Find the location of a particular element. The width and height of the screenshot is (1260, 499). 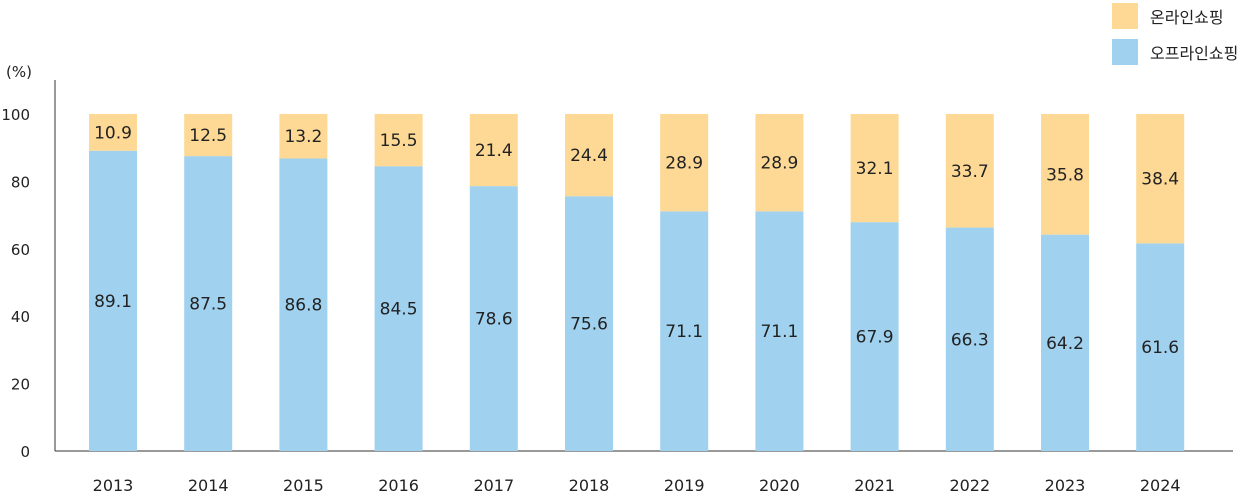

x-tick-label-2016: 2016 is located at coordinates (398, 485).